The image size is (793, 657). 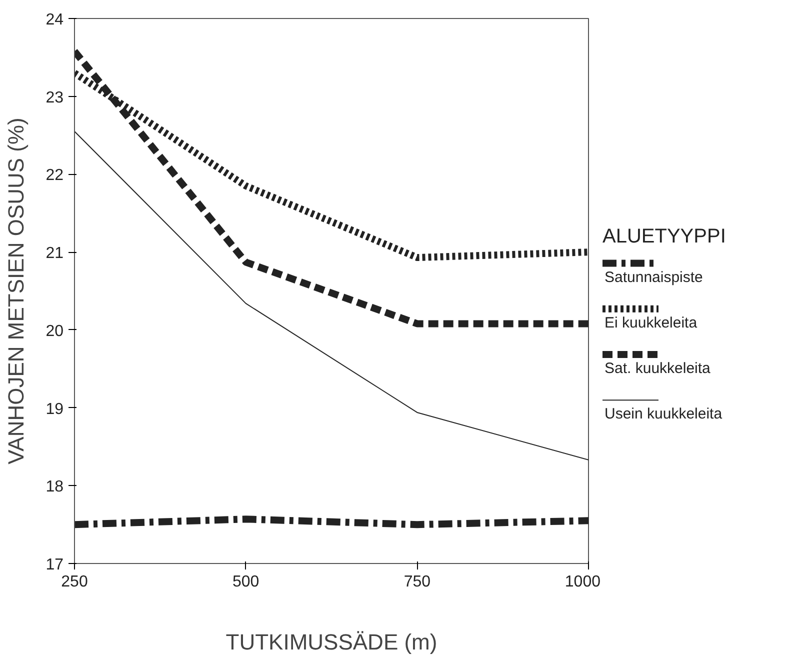 I want to click on legend-label: Sat. kuukkeleita, so click(x=658, y=369).